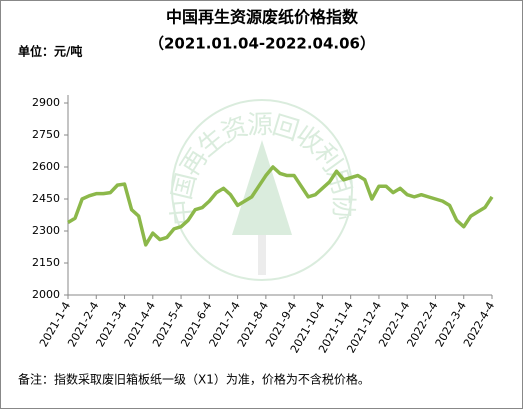 The width and height of the screenshot is (523, 409). Describe the element at coordinates (50, 51) in the screenshot. I see `unit-label: 单位：元/吨` at that location.